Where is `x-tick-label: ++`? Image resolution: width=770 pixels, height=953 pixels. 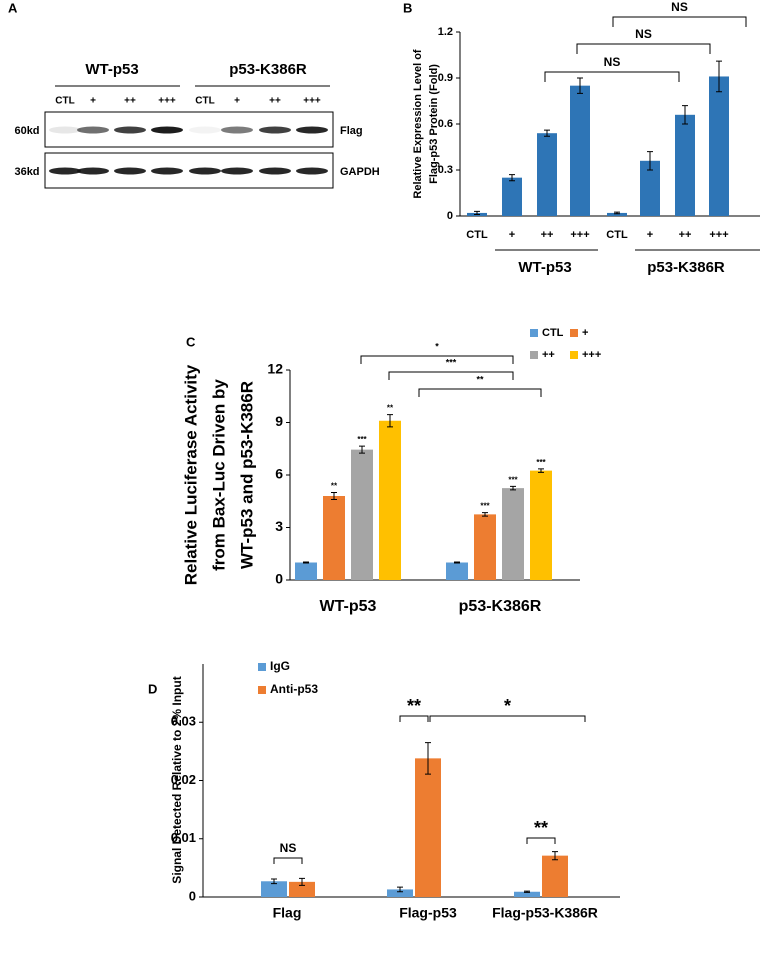 x-tick-label: ++ is located at coordinates (547, 235).